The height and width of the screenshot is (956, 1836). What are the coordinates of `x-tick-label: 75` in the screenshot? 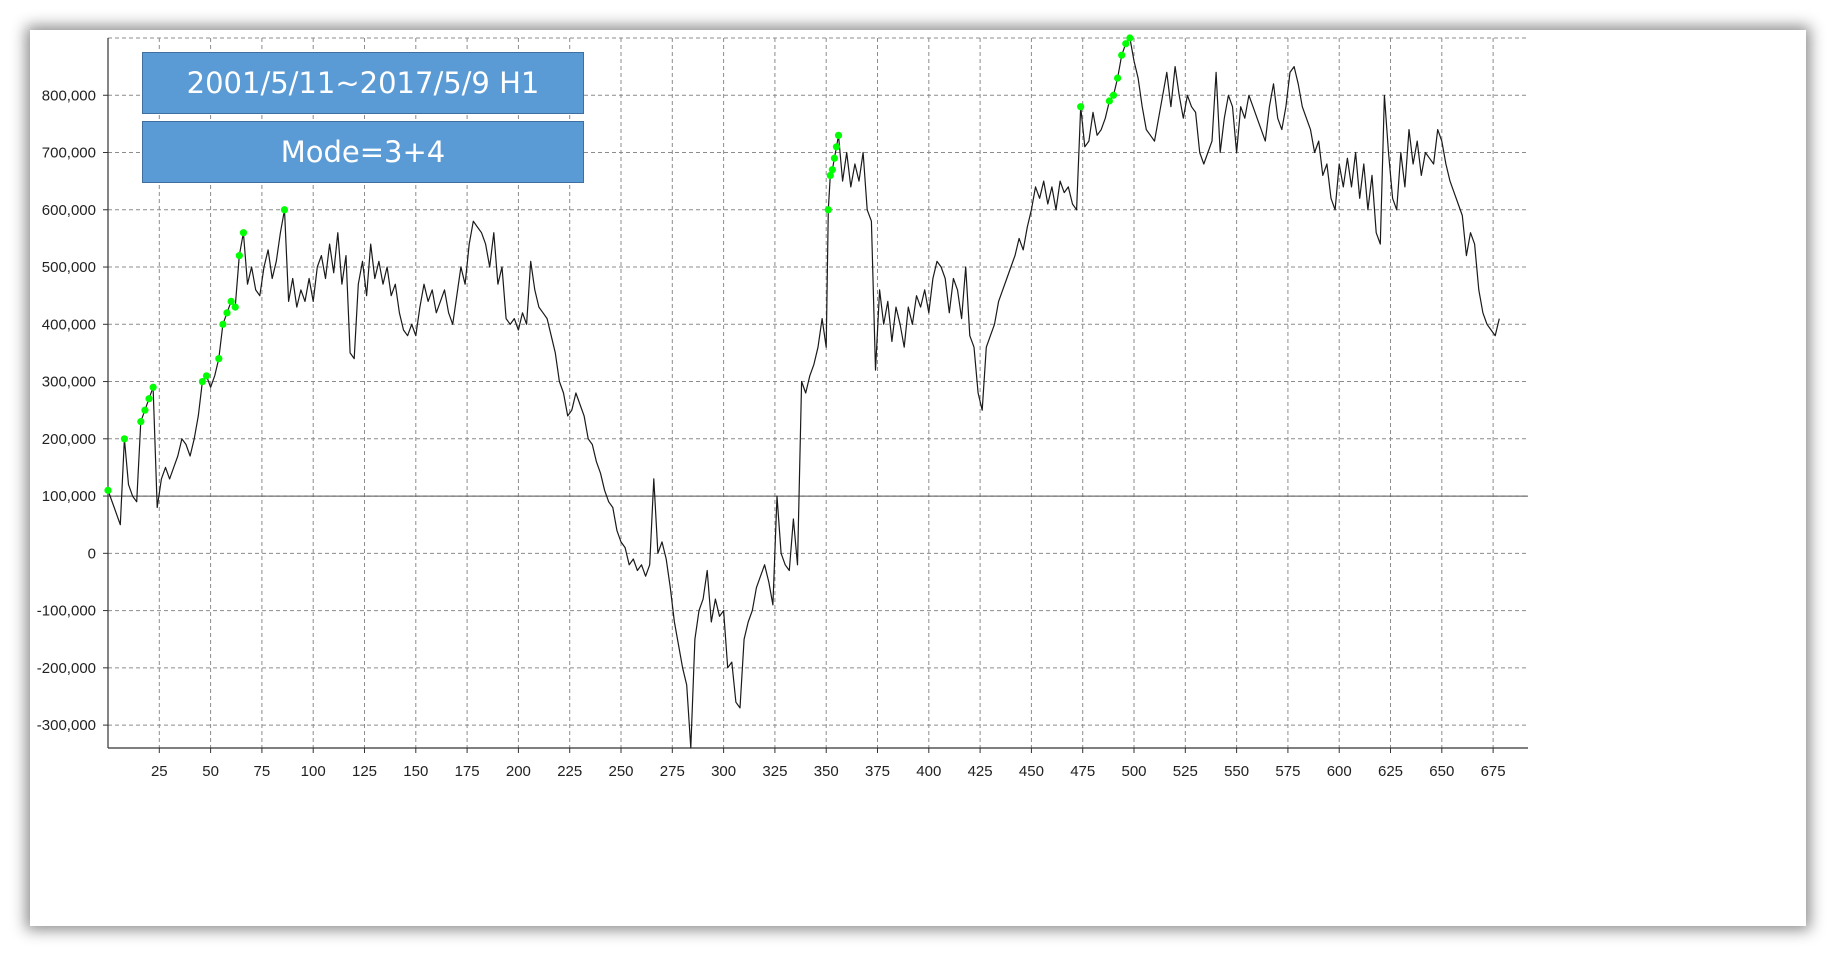 It's located at (262, 771).